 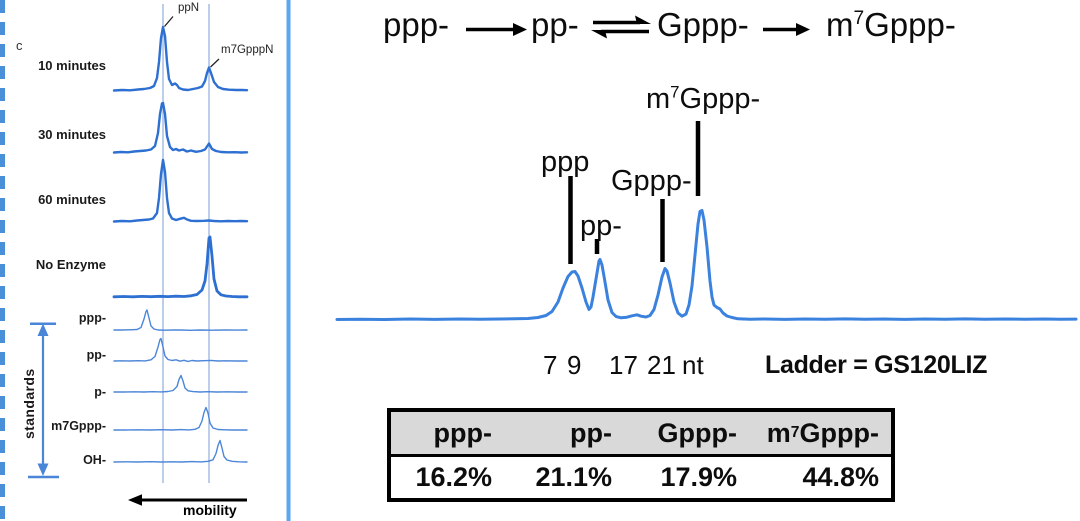 What do you see at coordinates (247, 50) in the screenshot?
I see `callout-m7gpppn: m7GpppN` at bounding box center [247, 50].